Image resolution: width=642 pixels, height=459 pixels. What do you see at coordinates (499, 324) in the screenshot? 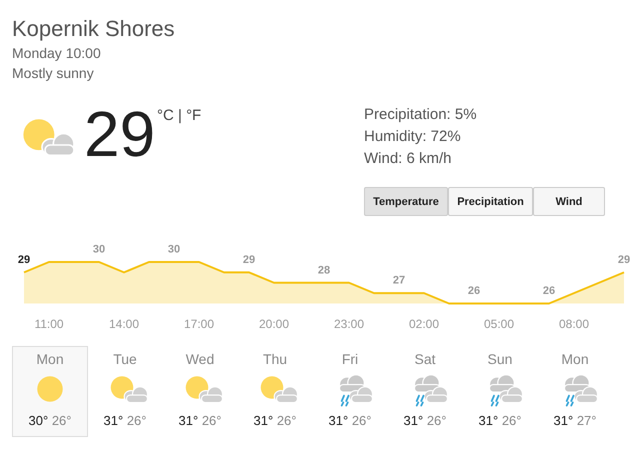
I see `x-tick-label: 05:00` at bounding box center [499, 324].